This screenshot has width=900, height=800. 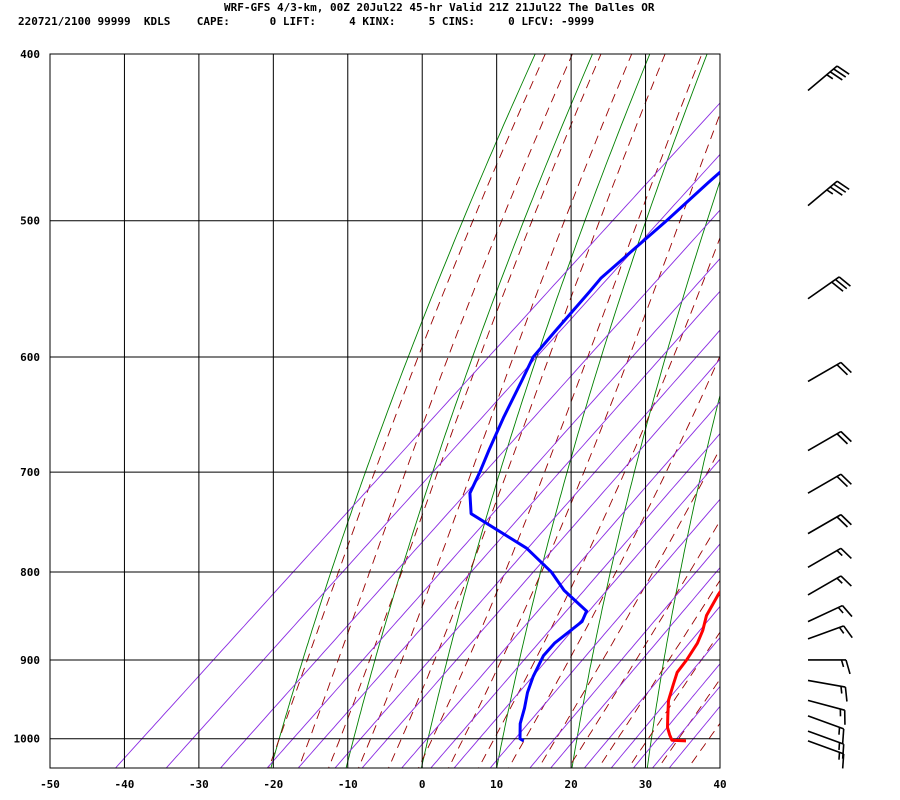 What do you see at coordinates (570, 784) in the screenshot?
I see `x-tick-label: 20` at bounding box center [570, 784].